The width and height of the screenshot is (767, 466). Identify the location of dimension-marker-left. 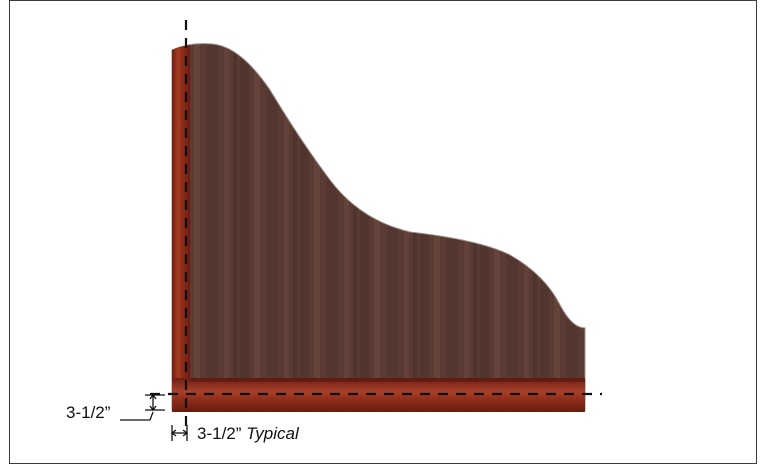
(142, 407).